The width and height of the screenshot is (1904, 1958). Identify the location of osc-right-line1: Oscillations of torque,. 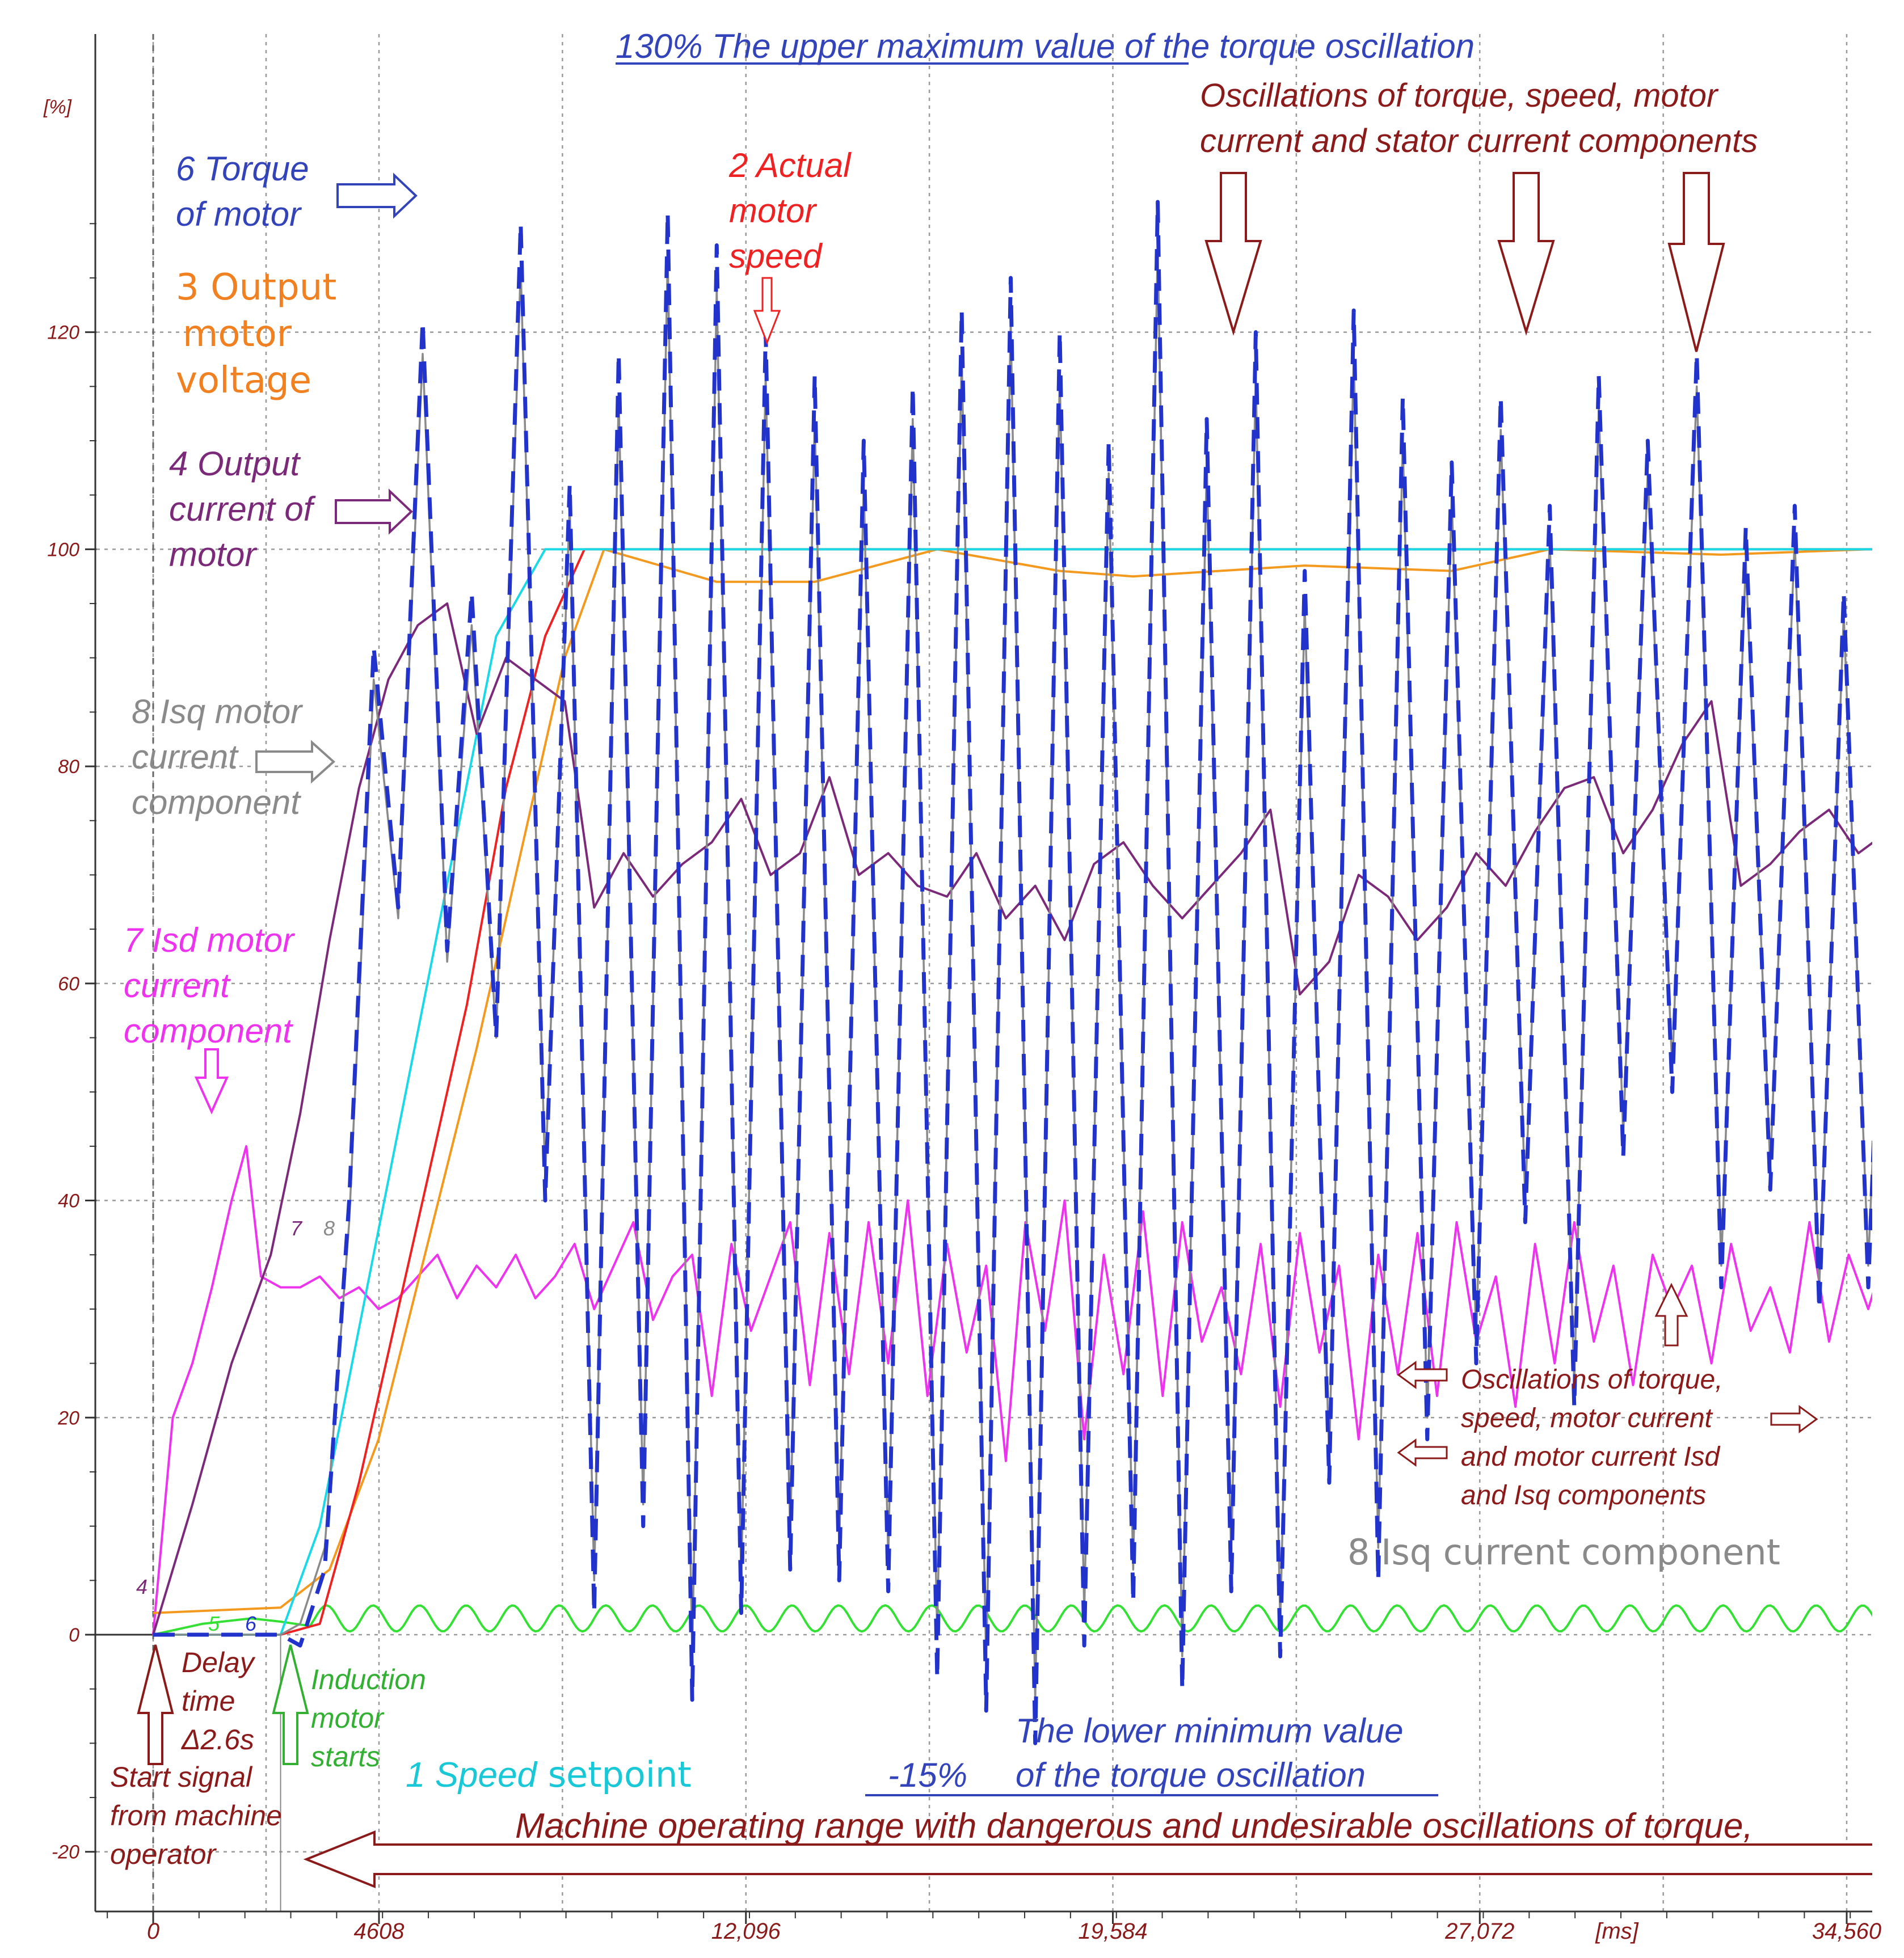
(1592, 1380).